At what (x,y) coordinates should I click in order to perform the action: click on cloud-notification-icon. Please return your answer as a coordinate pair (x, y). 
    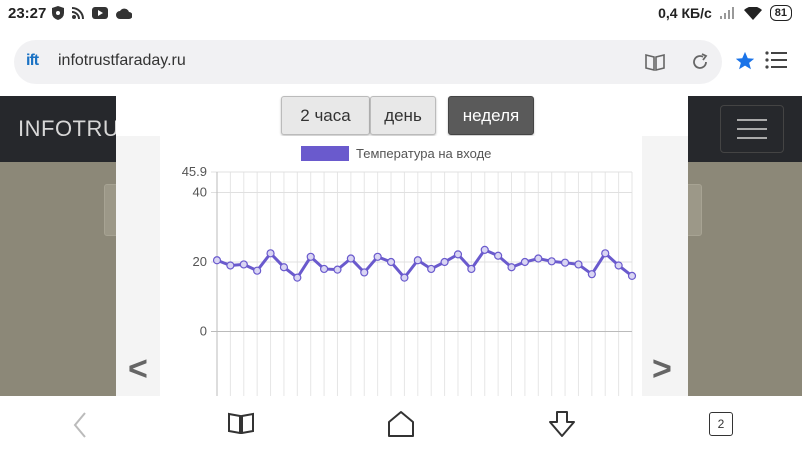
    Looking at the image, I should click on (124, 13).